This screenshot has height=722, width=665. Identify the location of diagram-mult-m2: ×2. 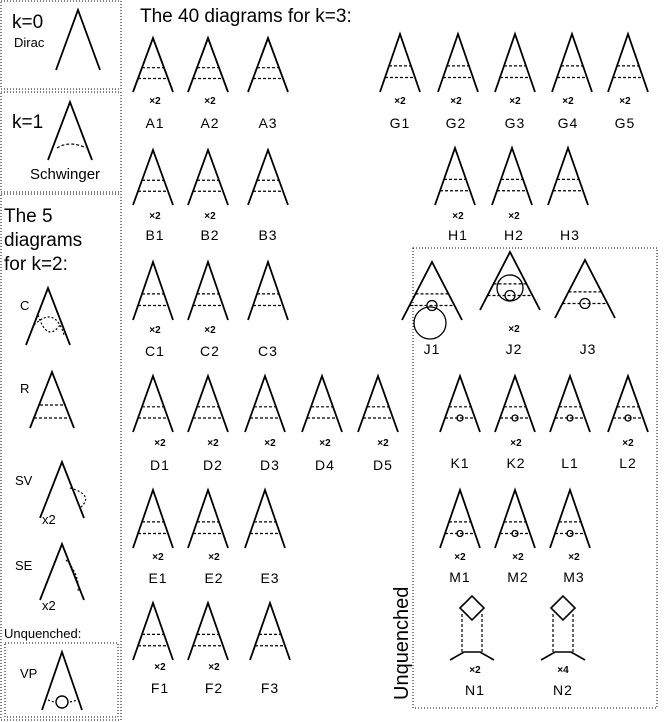
(518, 557).